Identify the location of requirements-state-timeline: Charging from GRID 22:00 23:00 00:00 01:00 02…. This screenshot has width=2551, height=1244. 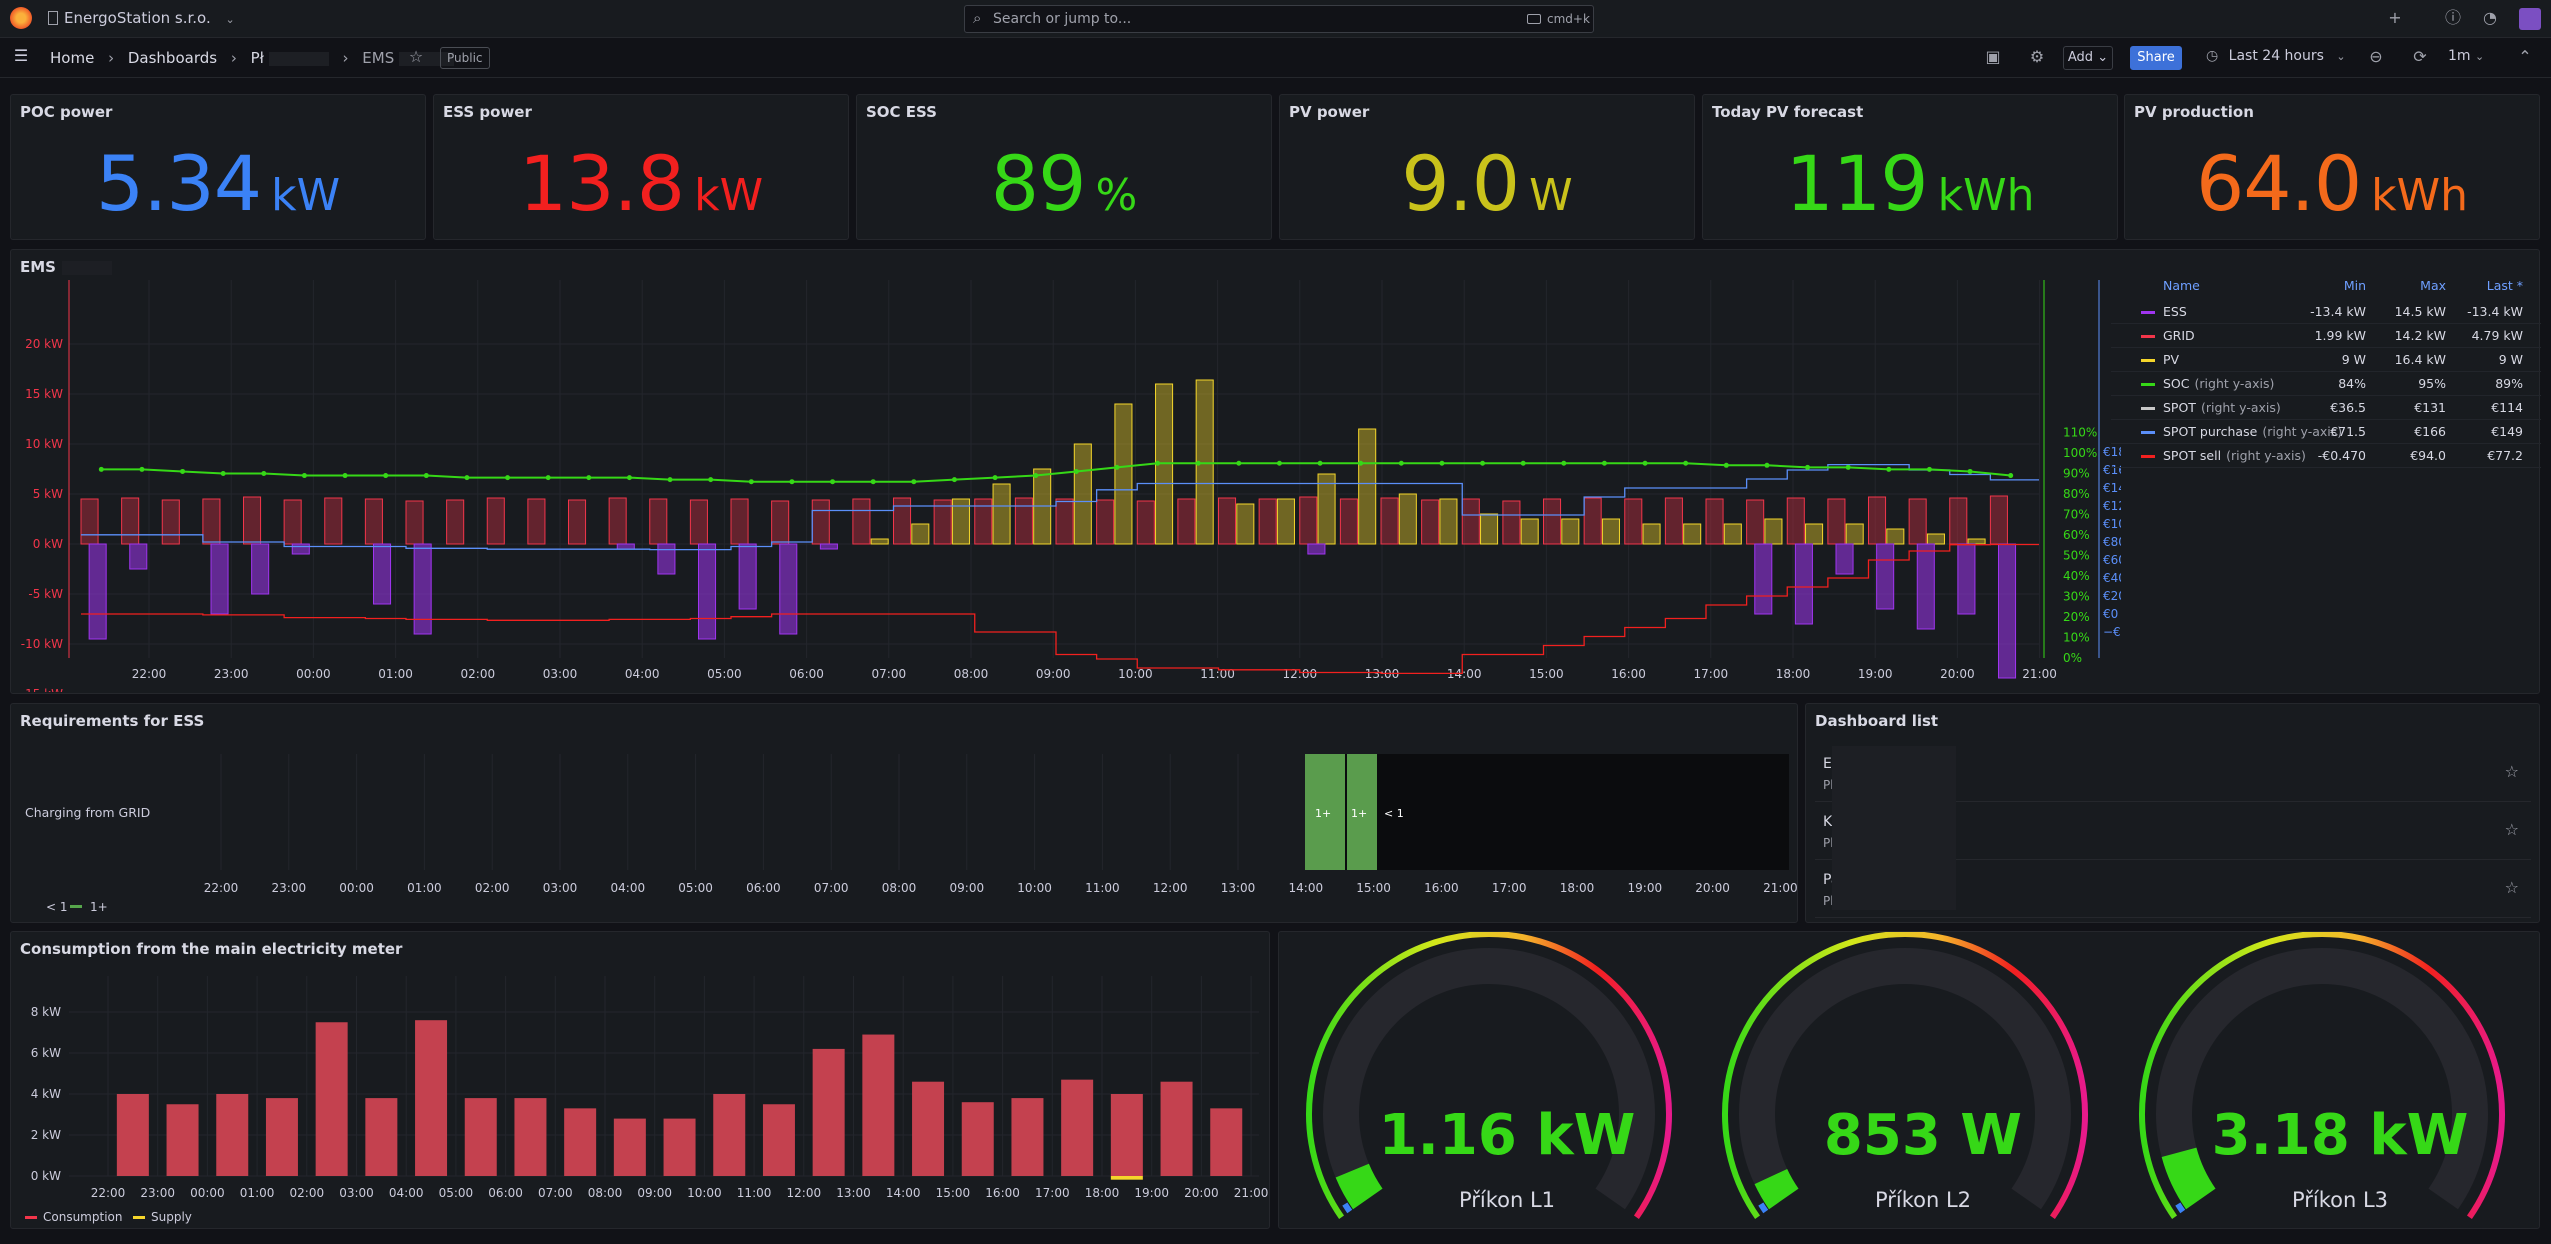
(905, 823).